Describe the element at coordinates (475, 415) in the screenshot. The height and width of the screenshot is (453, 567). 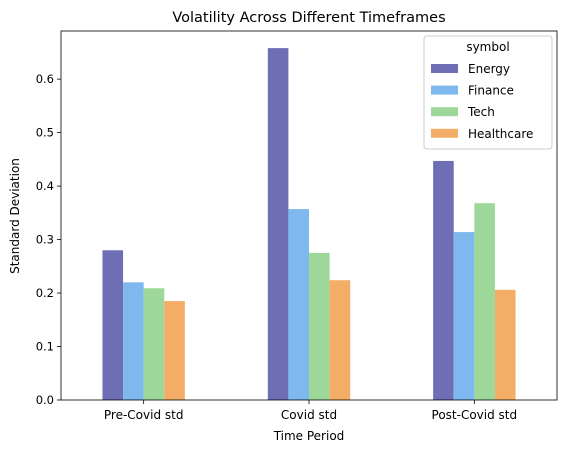
I see `x-tick-label: Post-Covid std` at that location.